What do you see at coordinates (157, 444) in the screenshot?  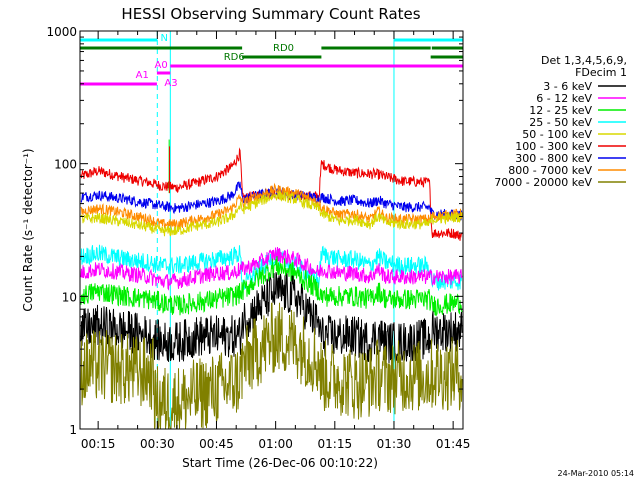 I see `x-tick-label-1: 00:30` at bounding box center [157, 444].